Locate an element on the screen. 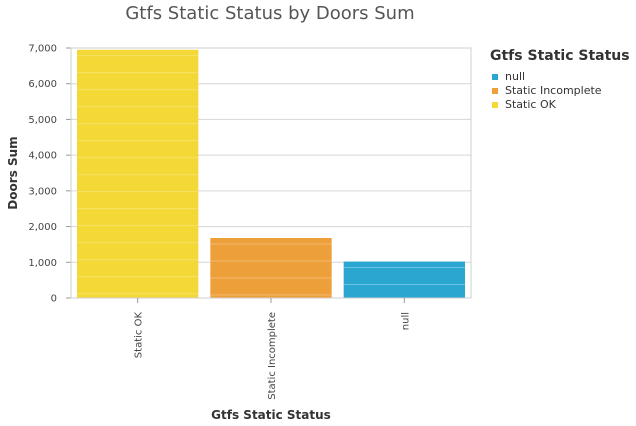 This screenshot has width=636, height=426. y-tick-label: 7,000 is located at coordinates (42, 49).